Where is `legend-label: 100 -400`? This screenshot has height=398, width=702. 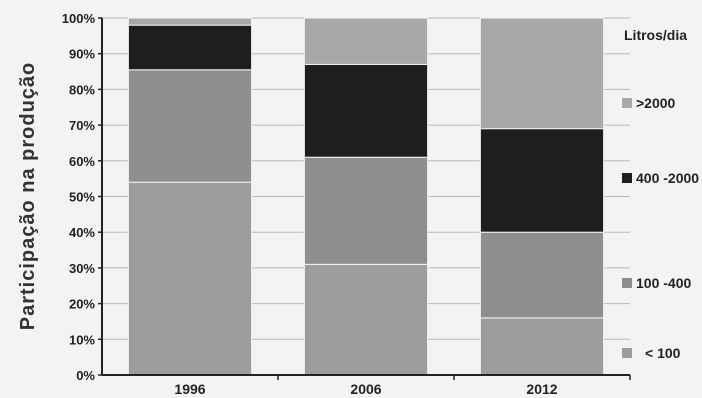
legend-label: 100 -400 is located at coordinates (663, 283).